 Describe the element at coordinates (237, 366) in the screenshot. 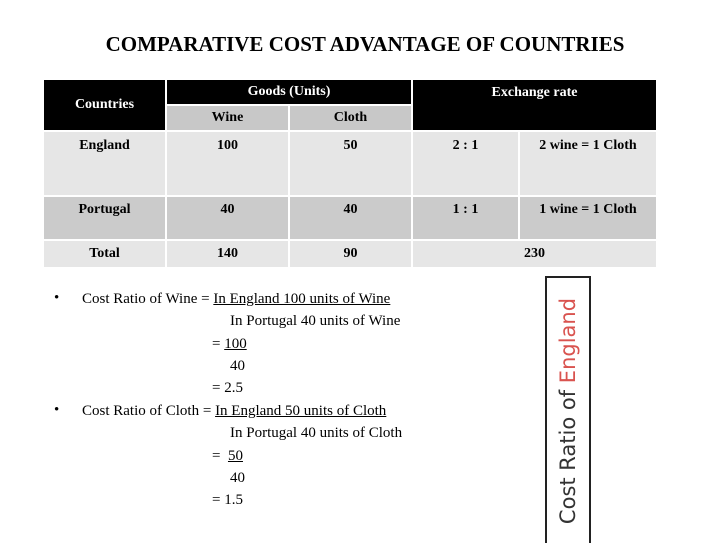

I see `wine-denominator: 40` at that location.